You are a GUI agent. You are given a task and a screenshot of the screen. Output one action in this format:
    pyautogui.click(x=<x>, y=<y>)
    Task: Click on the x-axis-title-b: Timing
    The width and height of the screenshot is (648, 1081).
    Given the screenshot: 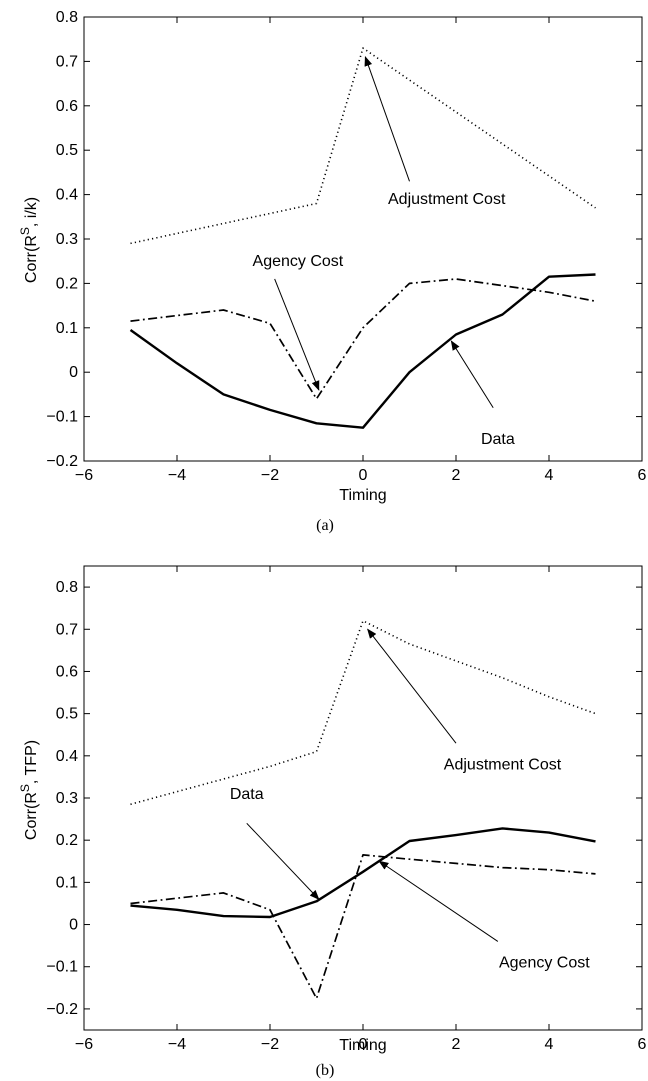 What is the action you would take?
    pyautogui.click(x=362, y=1045)
    